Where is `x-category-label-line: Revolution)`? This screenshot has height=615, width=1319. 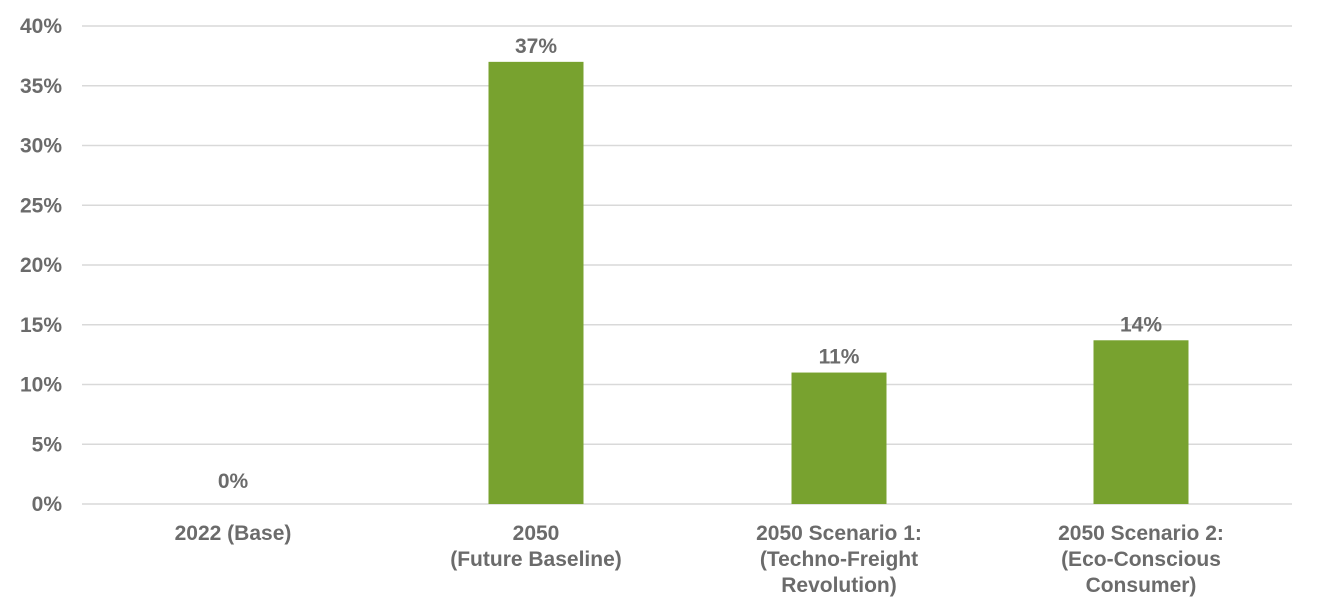 x-category-label-line: Revolution) is located at coordinates (839, 585).